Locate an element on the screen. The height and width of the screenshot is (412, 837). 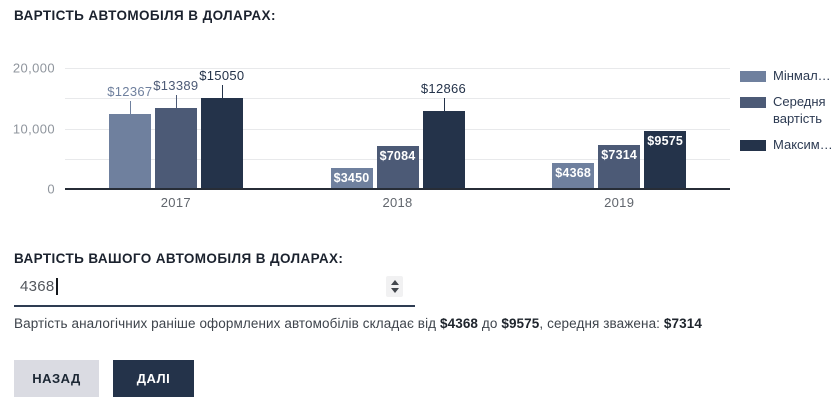
value-section-title: ВАРТІСТЬ ВАШОГО АВТОМОБІЛЯ В ДОЛАРАХ: is located at coordinates (179, 258).